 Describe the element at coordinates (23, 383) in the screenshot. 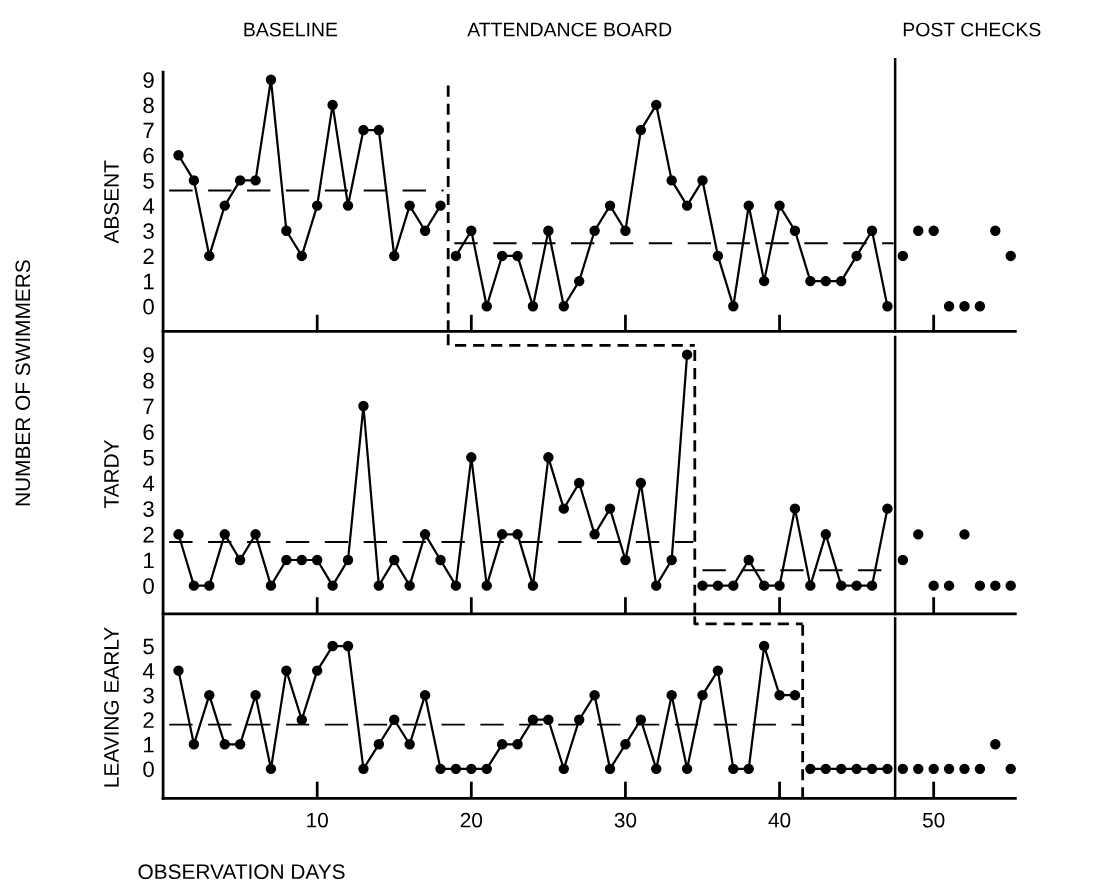

I see `text: NUMBER OF SWIMMERS` at that location.